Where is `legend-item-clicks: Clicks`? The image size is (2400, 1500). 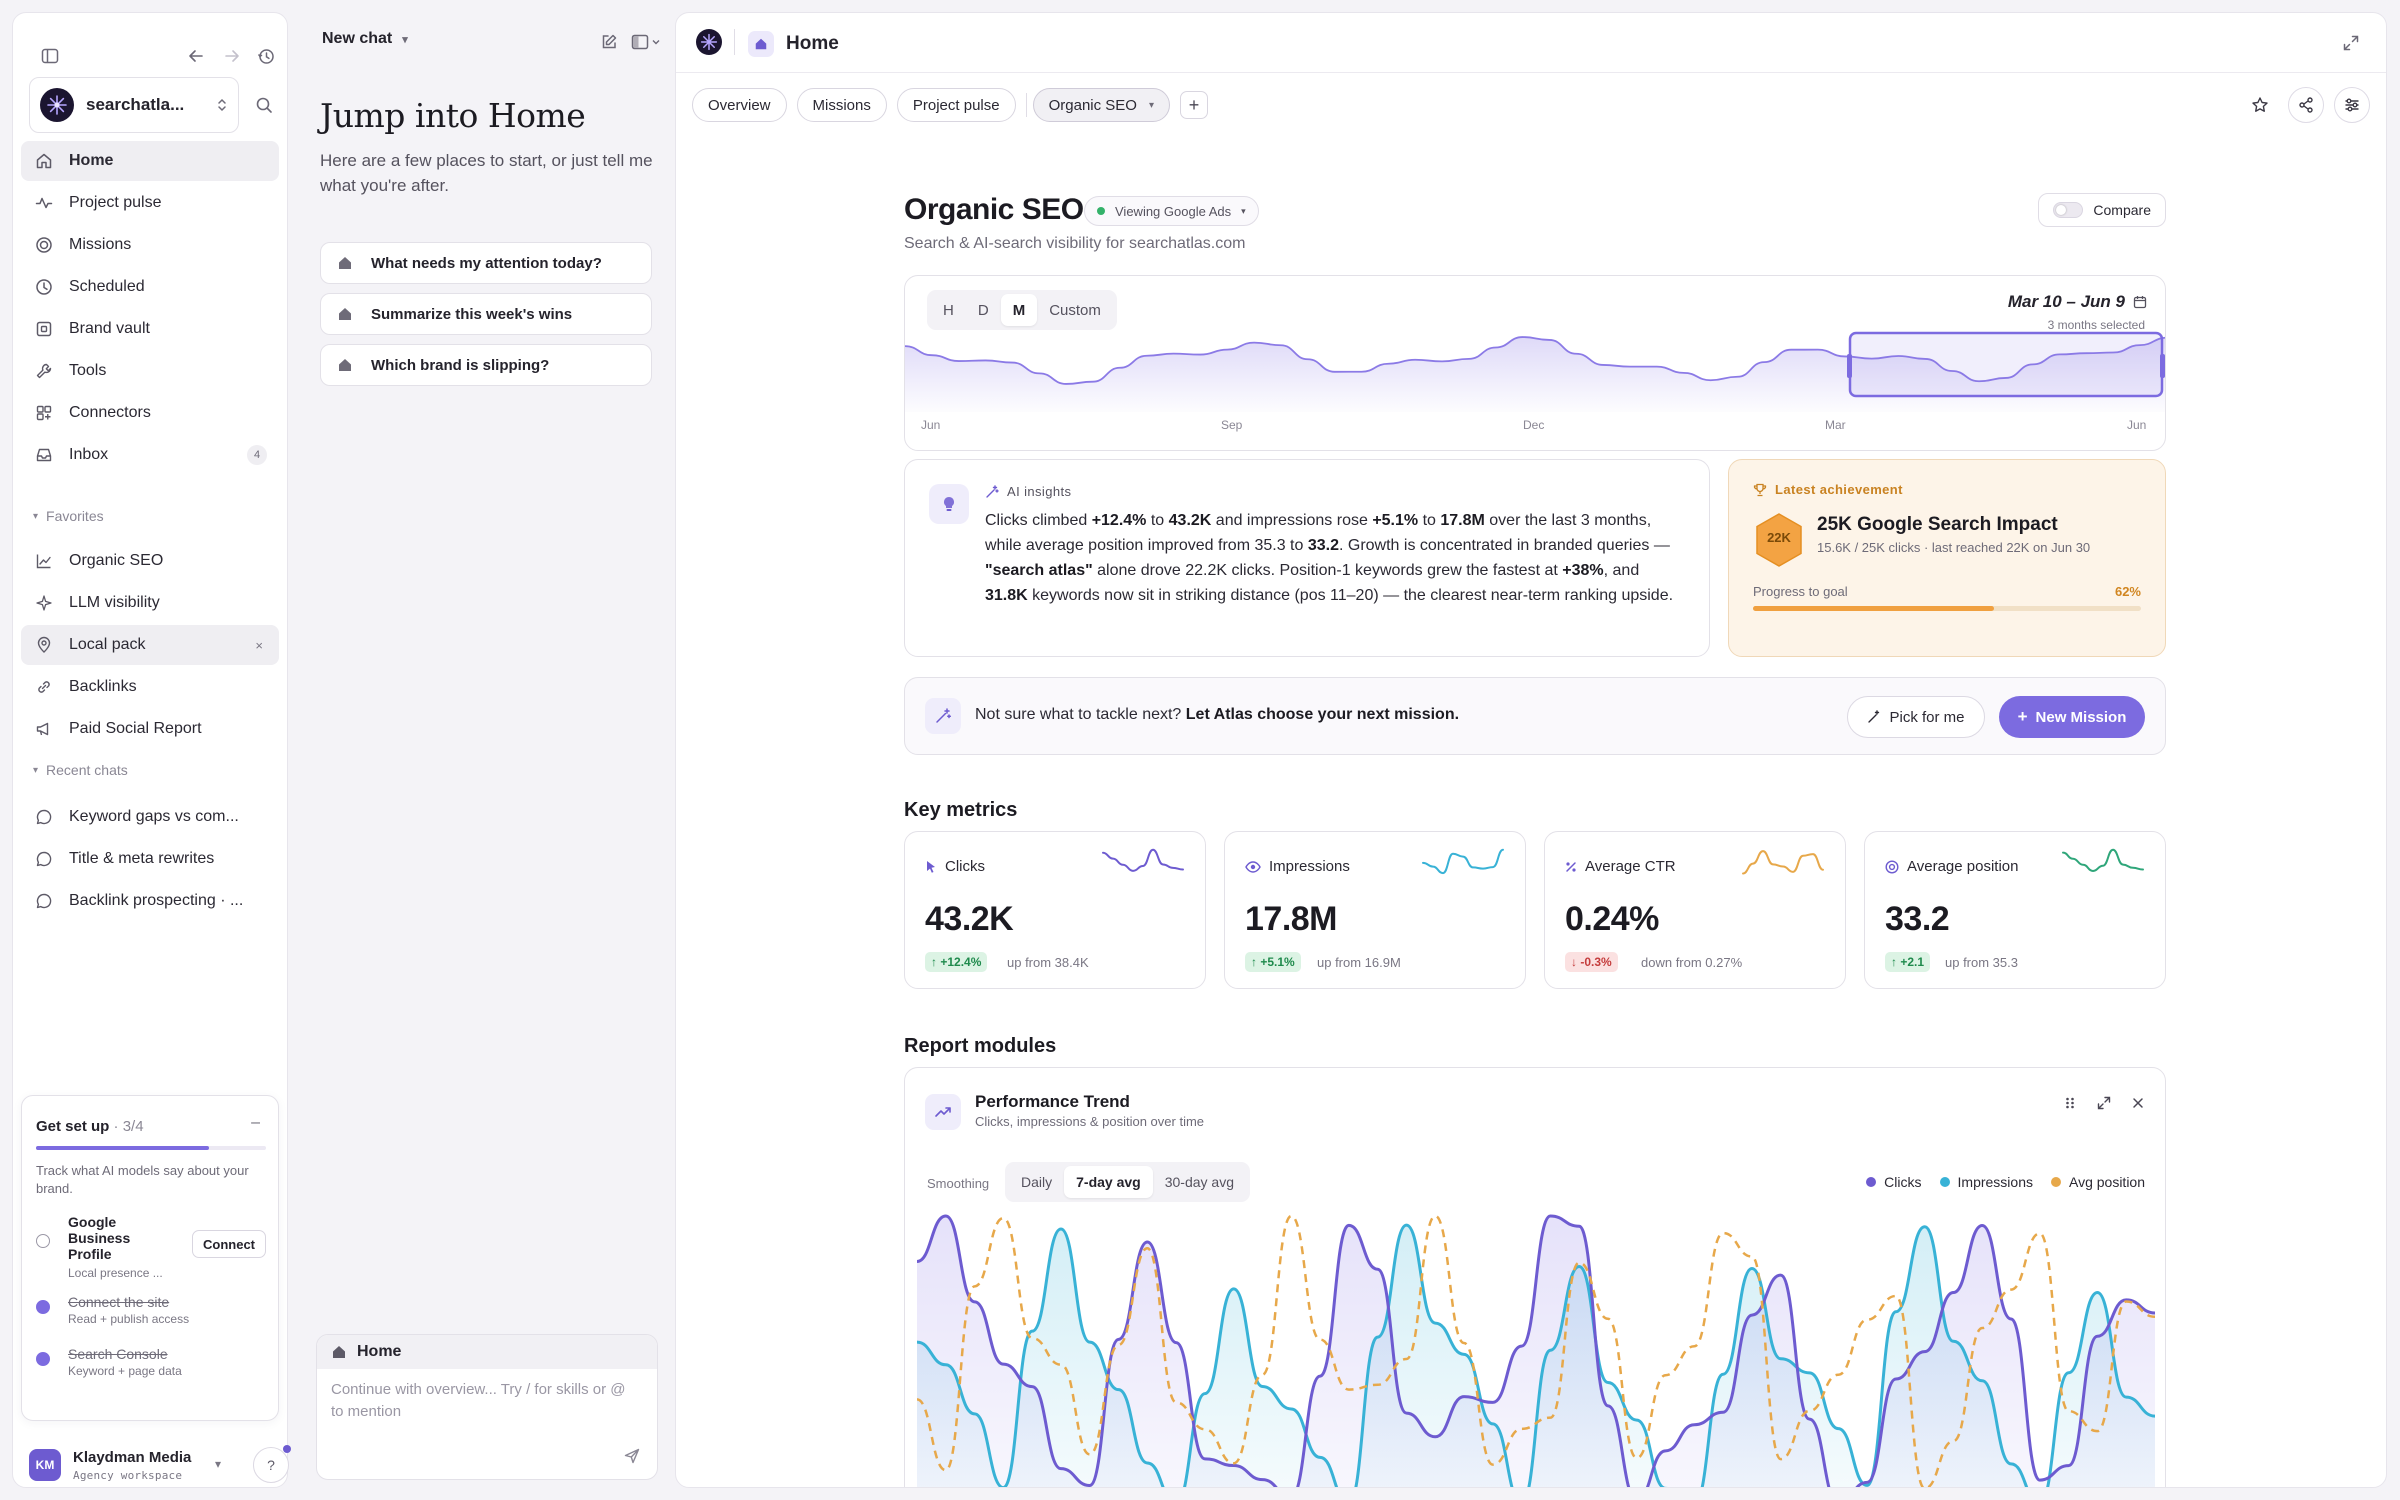 legend-item-clicks: Clicks is located at coordinates (1894, 1182).